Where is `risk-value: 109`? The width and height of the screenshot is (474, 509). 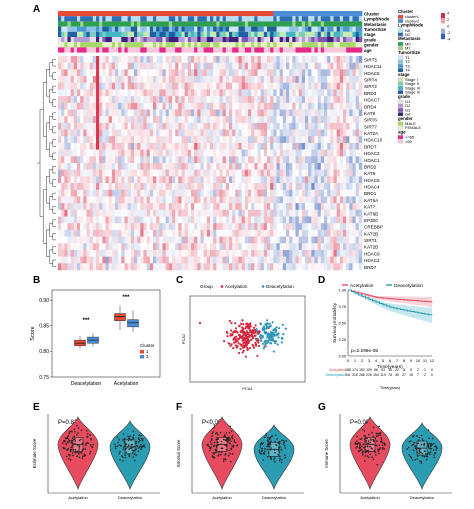 risk-value: 109 is located at coordinates (369, 370).